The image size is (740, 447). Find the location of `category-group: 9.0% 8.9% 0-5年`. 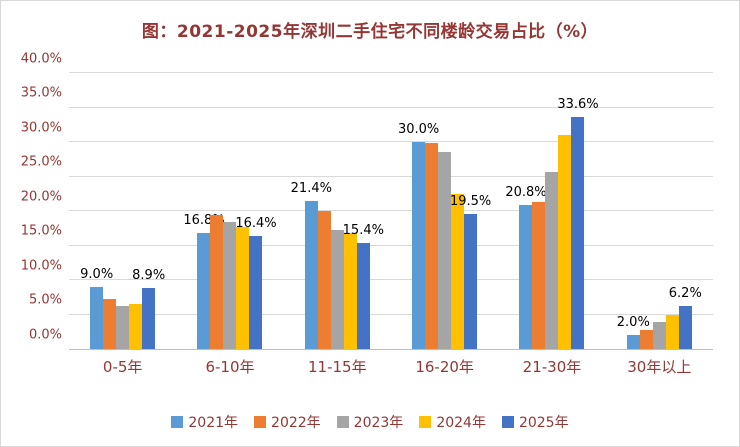

category-group: 9.0% 8.9% 0-5年 is located at coordinates (122, 224).